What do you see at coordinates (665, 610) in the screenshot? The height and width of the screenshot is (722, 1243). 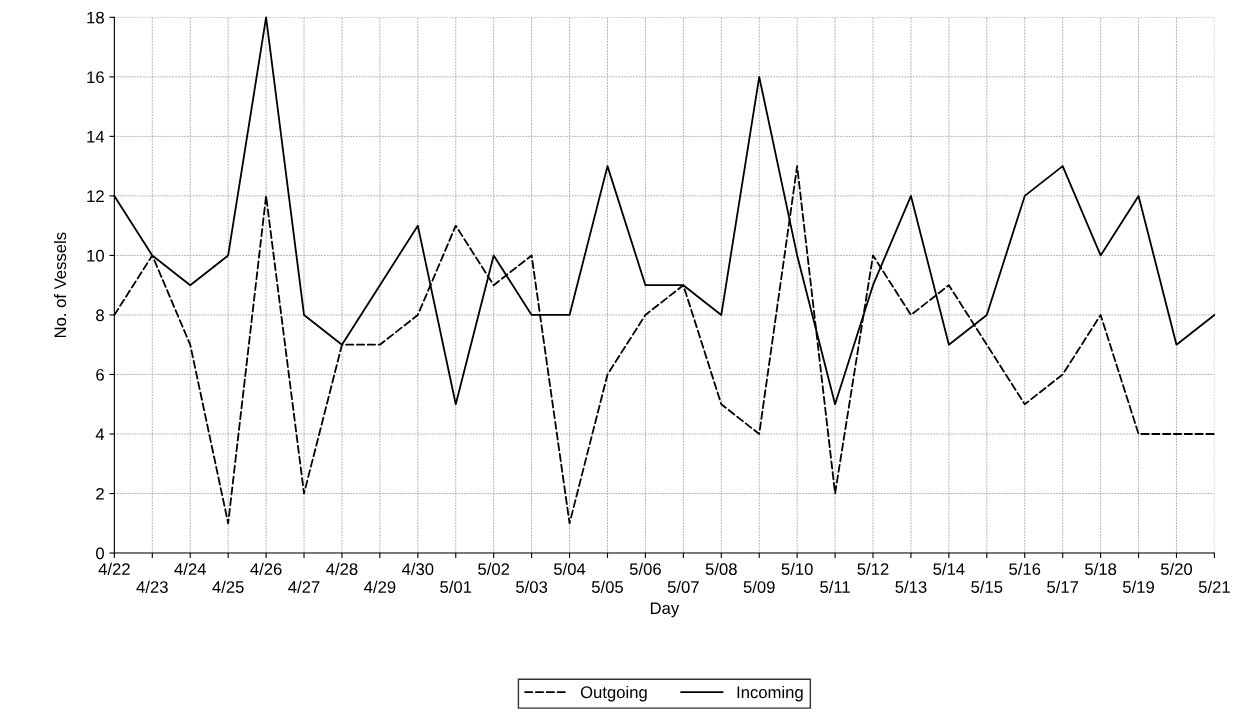 I see `x-axis-title: Day` at bounding box center [665, 610].